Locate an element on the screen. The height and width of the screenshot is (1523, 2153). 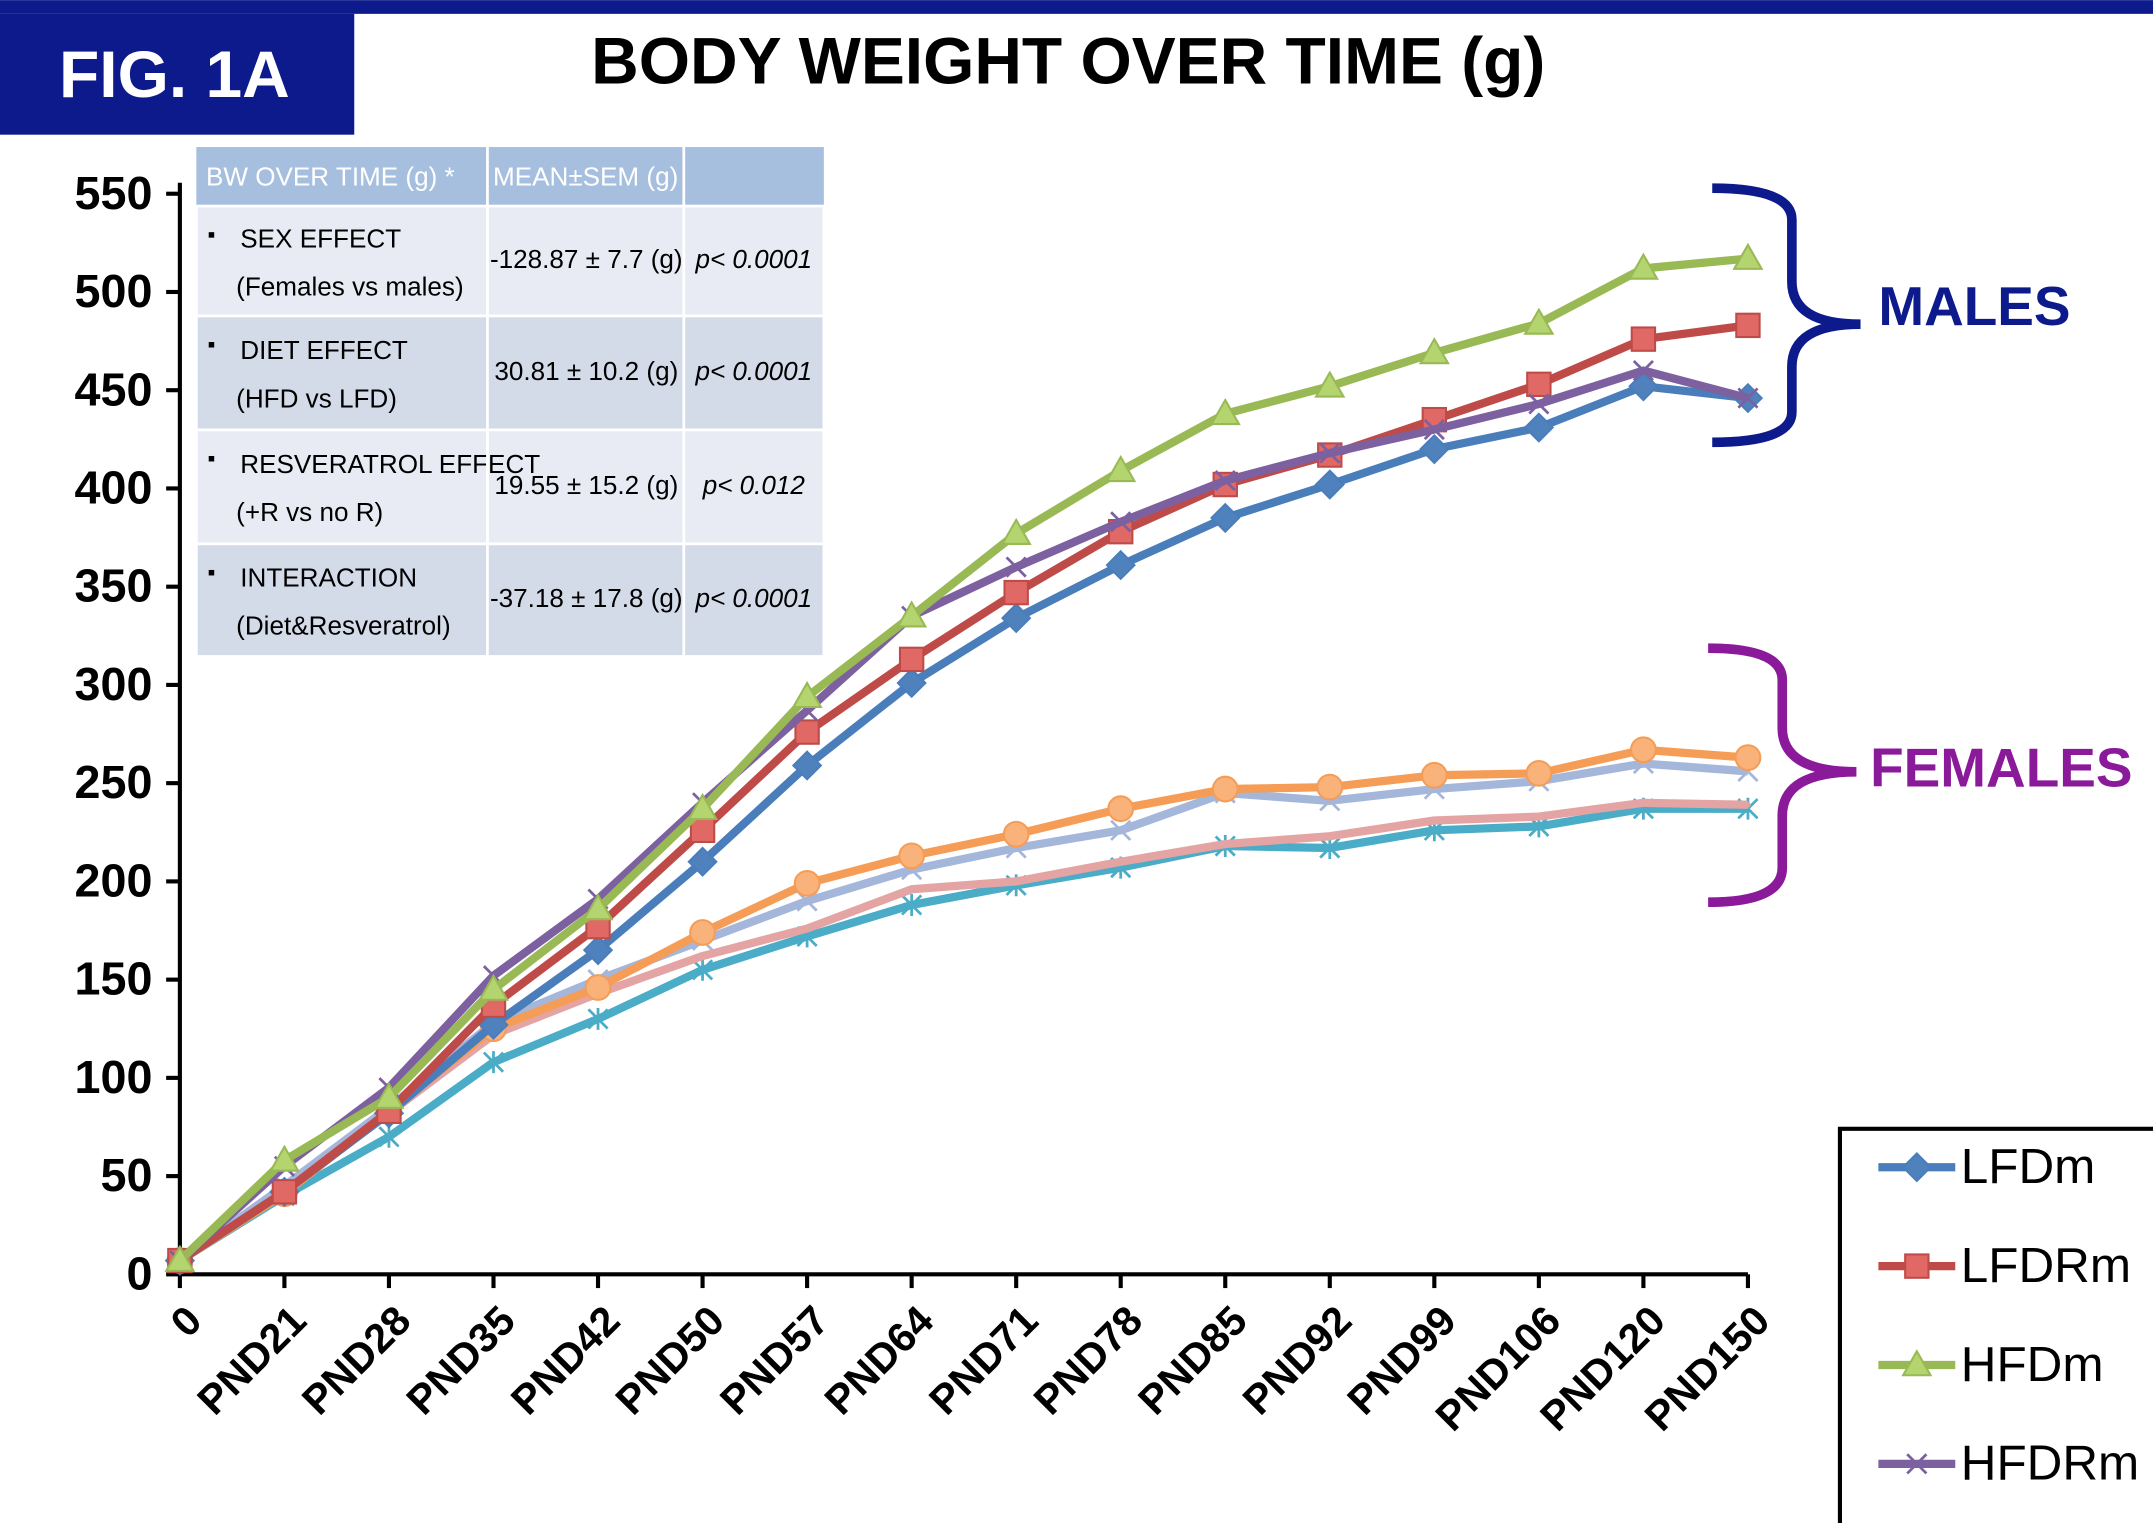
table-cell: -128.87 ± 7.7 (g) is located at coordinates (586, 259).